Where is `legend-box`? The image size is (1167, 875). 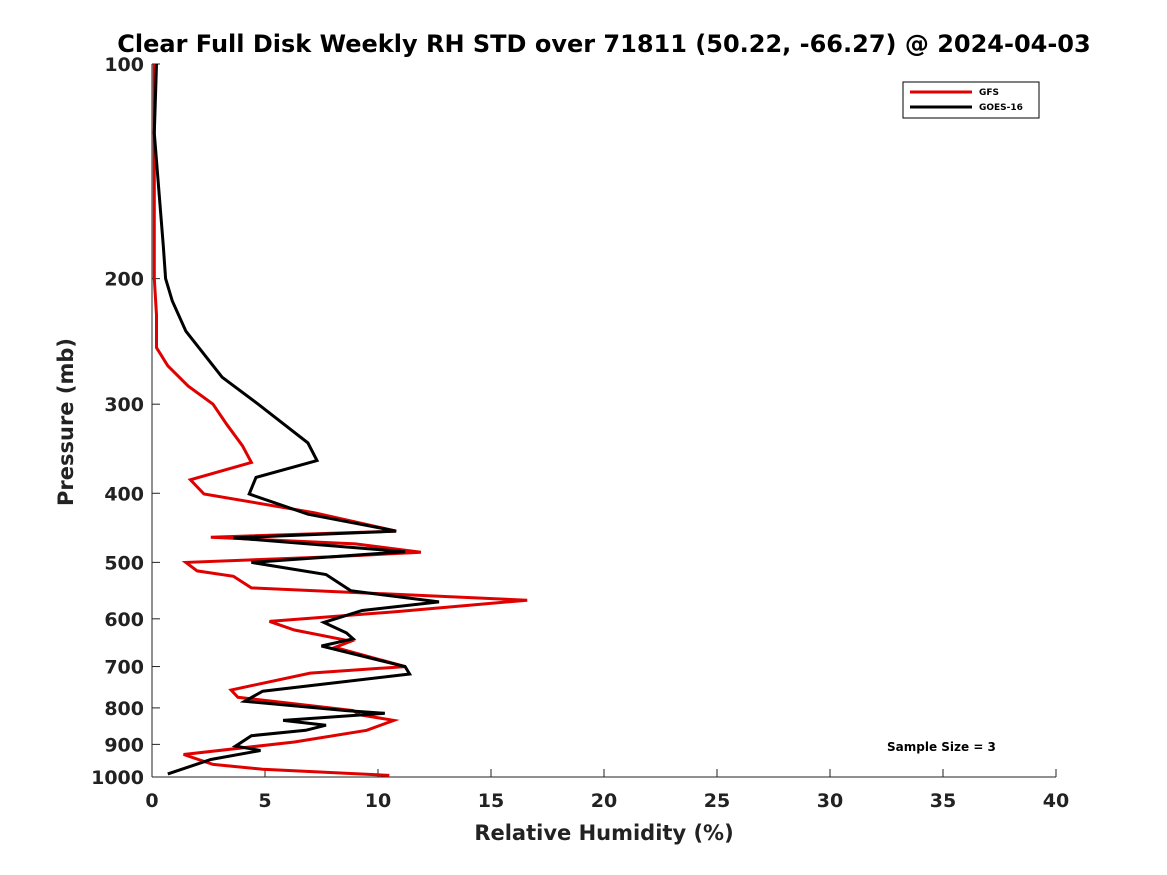 legend-box is located at coordinates (971, 100).